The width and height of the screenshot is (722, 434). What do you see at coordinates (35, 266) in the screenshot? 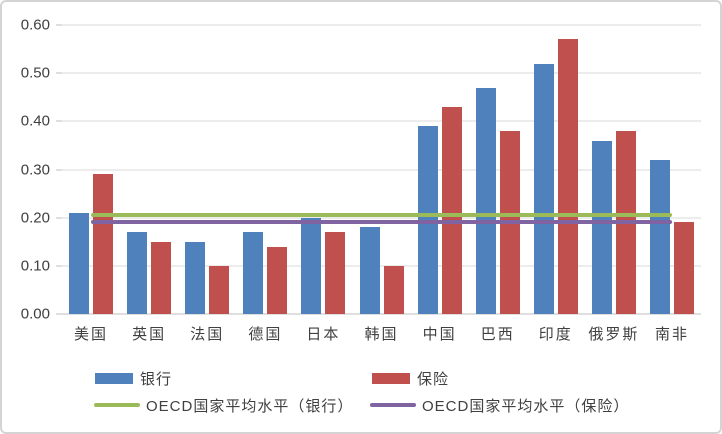
I see `y-axis-tick-label: 0.10` at bounding box center [35, 266].